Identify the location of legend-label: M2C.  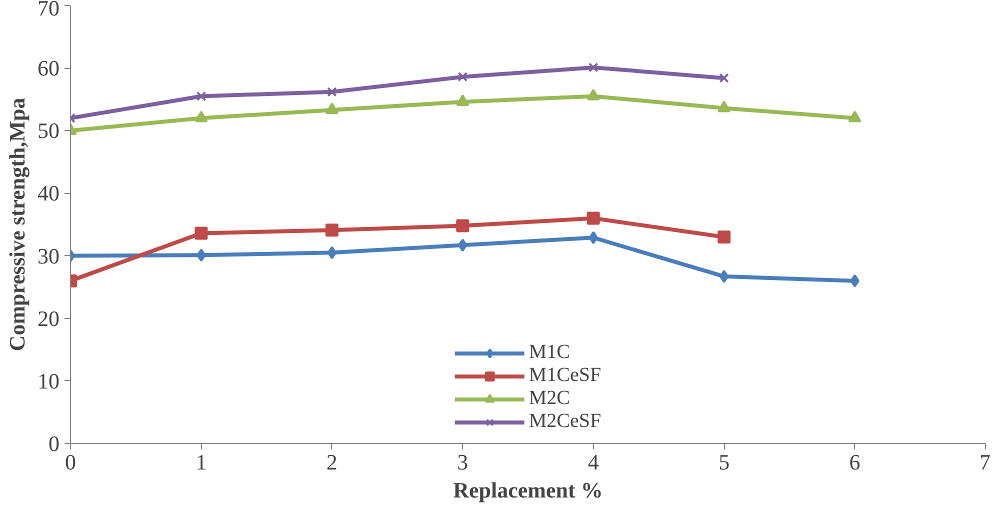
(549, 398).